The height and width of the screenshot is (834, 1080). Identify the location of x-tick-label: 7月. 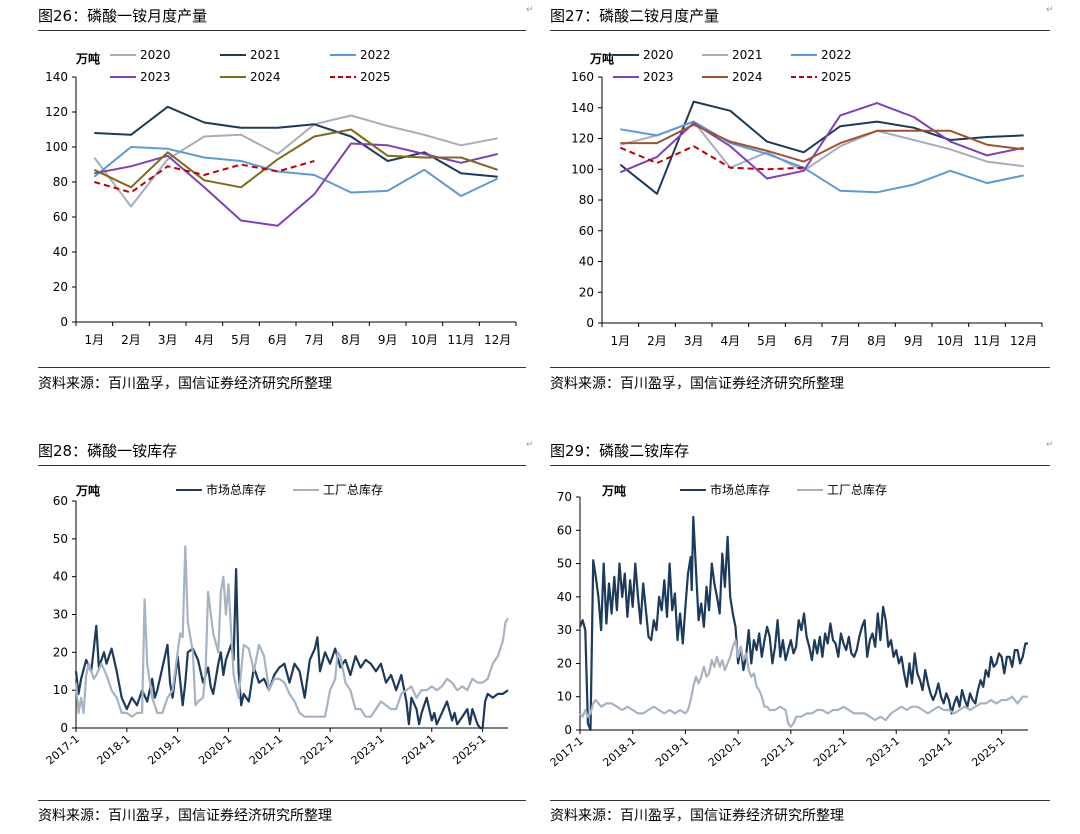
(841, 341).